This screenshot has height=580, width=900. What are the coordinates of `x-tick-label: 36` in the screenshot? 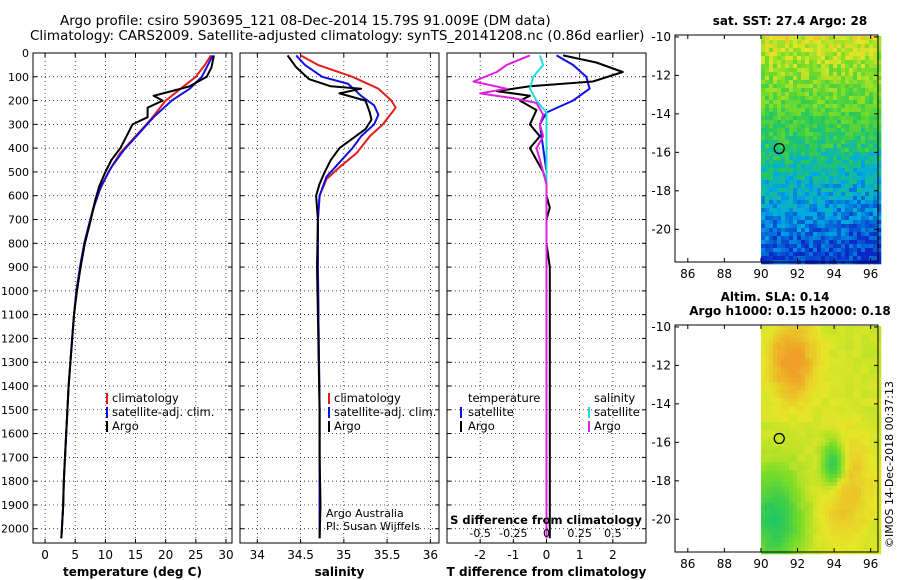 It's located at (430, 555).